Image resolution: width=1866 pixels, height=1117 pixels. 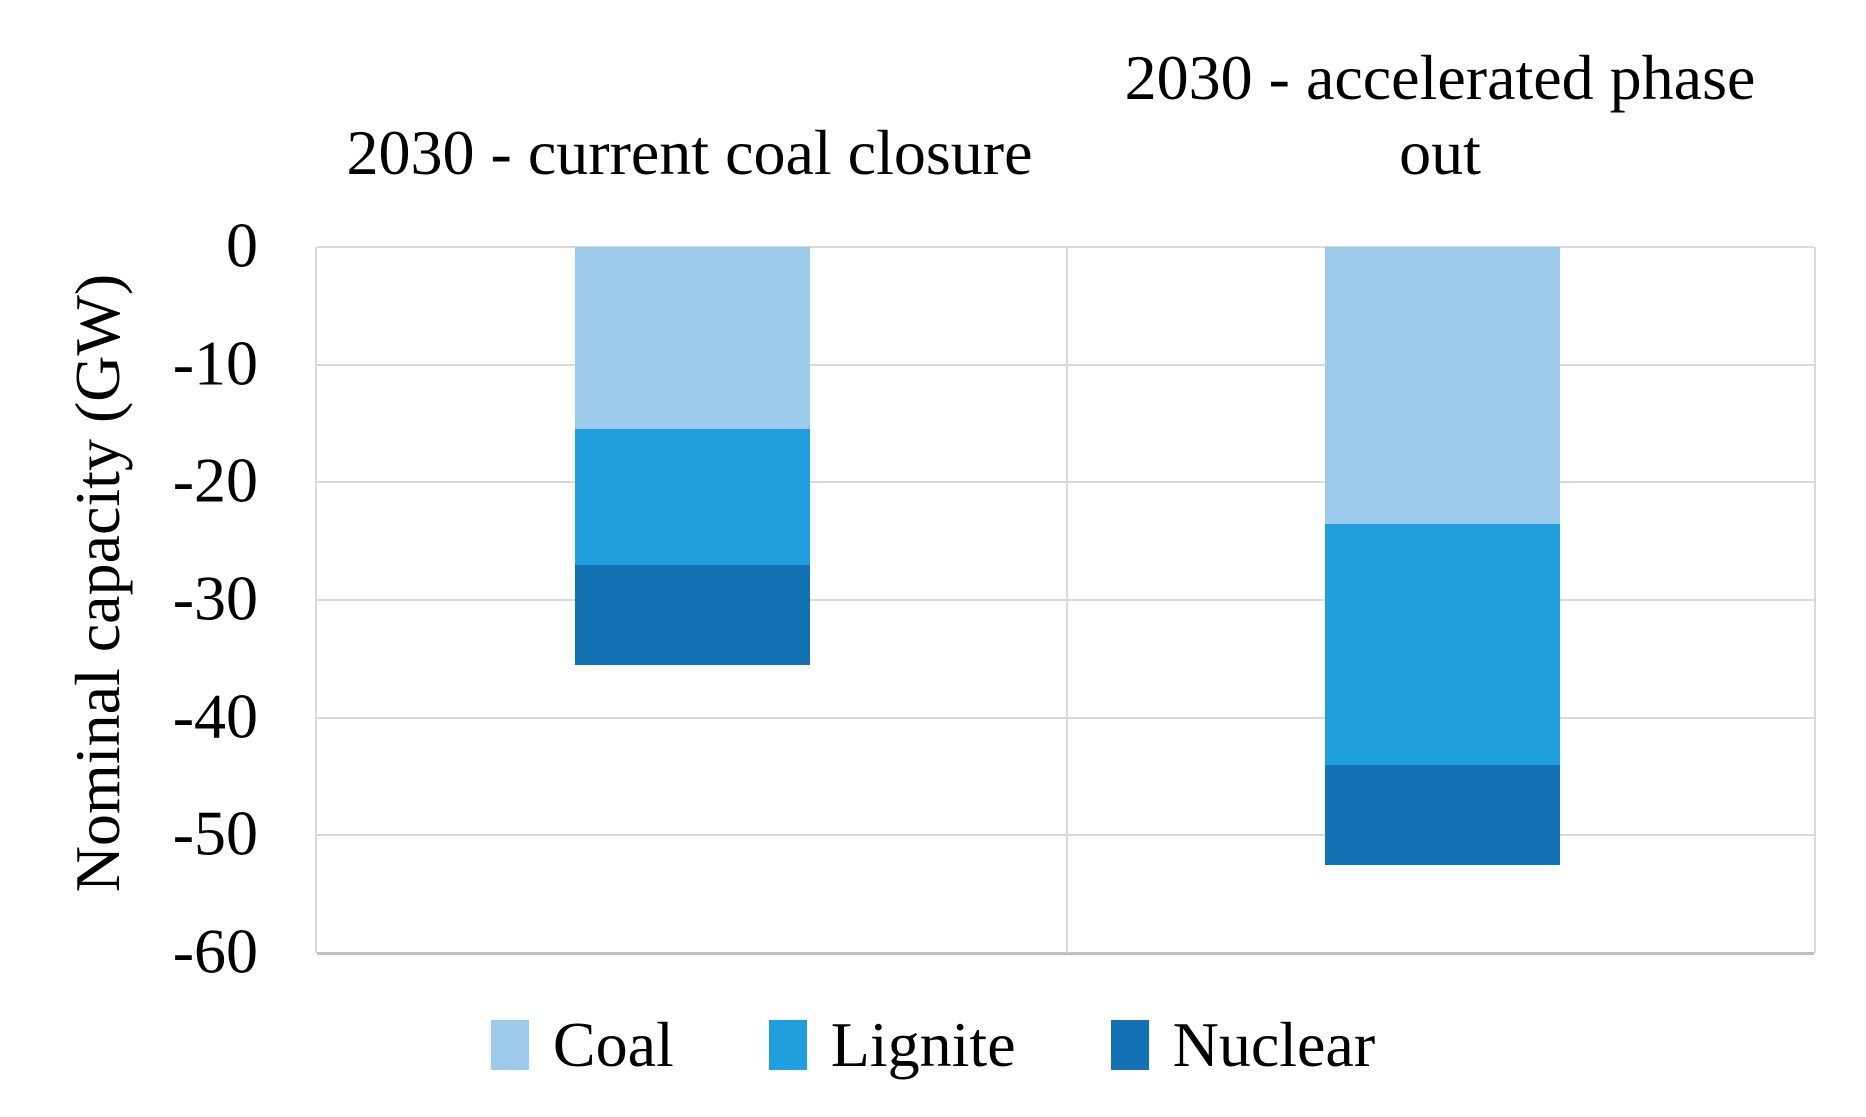 I want to click on y-tick-label--30: -30, so click(x=215, y=598).